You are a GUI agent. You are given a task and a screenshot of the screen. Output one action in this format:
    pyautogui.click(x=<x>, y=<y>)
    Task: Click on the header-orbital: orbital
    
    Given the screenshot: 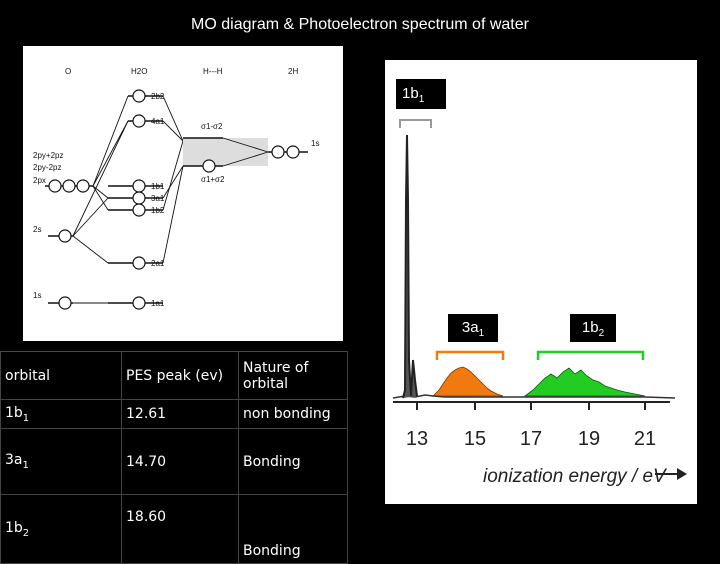 What is the action you would take?
    pyautogui.click(x=61, y=375)
    